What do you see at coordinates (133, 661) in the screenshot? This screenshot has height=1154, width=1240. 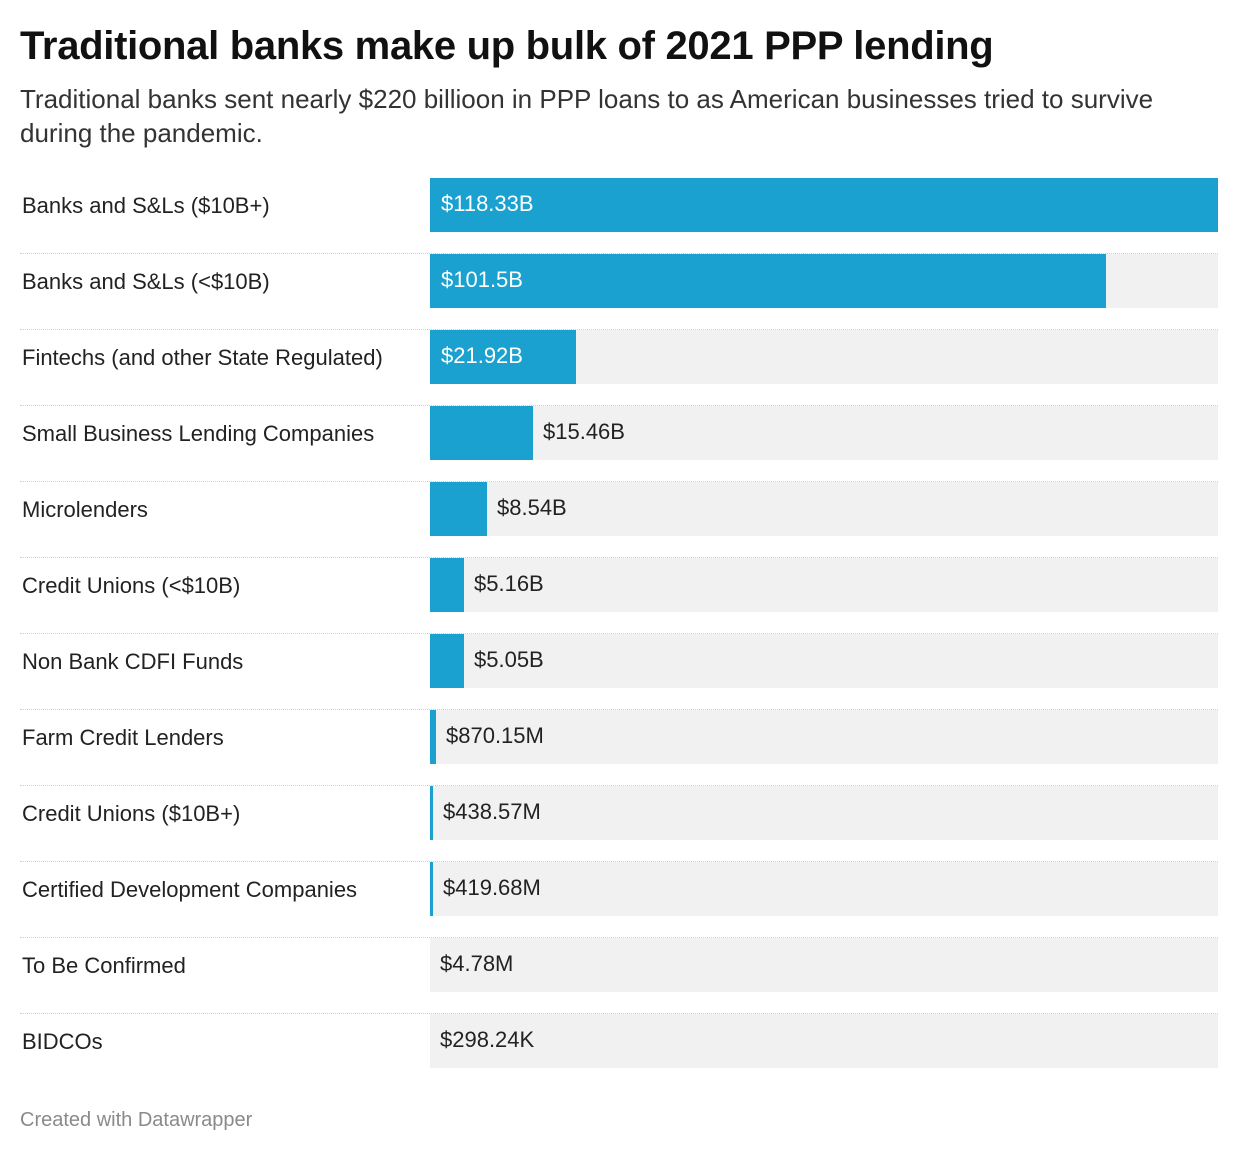 I see `category-label: Non Bank CDFI Funds` at bounding box center [133, 661].